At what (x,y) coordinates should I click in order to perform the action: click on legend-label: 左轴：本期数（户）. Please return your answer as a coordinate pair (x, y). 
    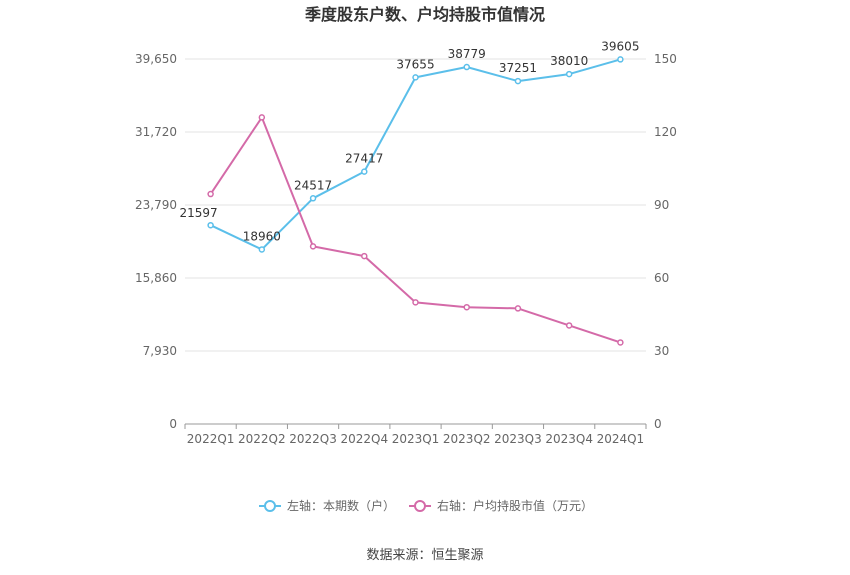
    Looking at the image, I should click on (341, 505).